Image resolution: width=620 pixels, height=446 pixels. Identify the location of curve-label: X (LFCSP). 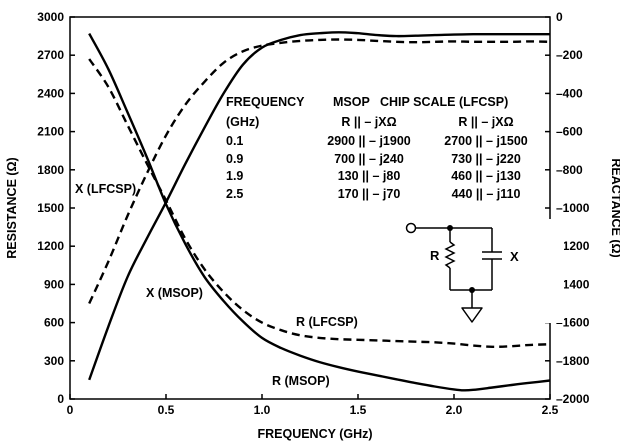
(105, 189).